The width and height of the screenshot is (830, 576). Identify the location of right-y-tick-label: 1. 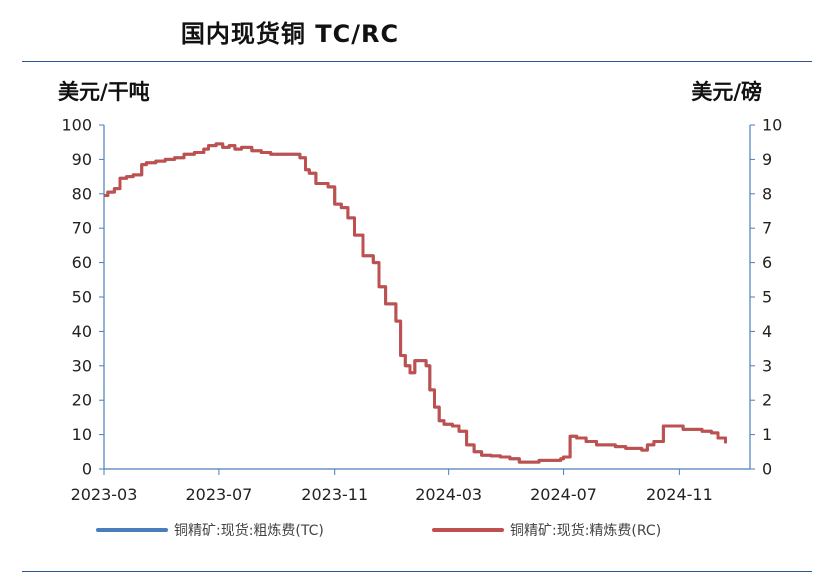
(767, 434).